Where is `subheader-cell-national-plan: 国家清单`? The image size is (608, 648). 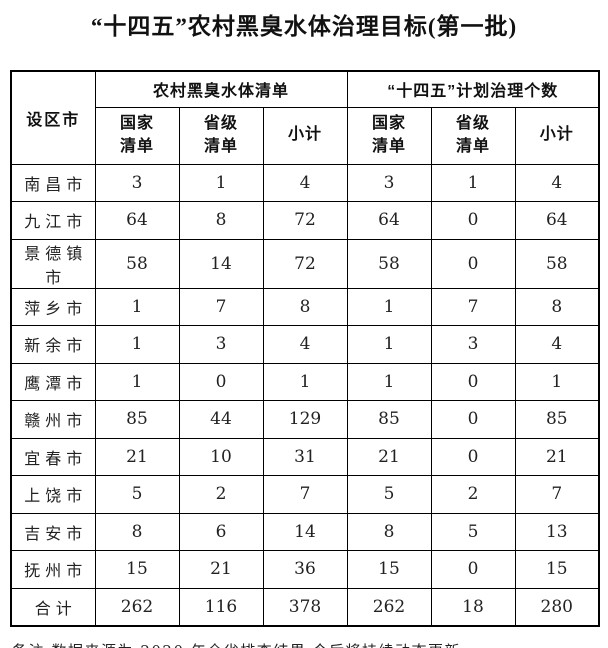 subheader-cell-national-plan: 国家清单 is located at coordinates (389, 135).